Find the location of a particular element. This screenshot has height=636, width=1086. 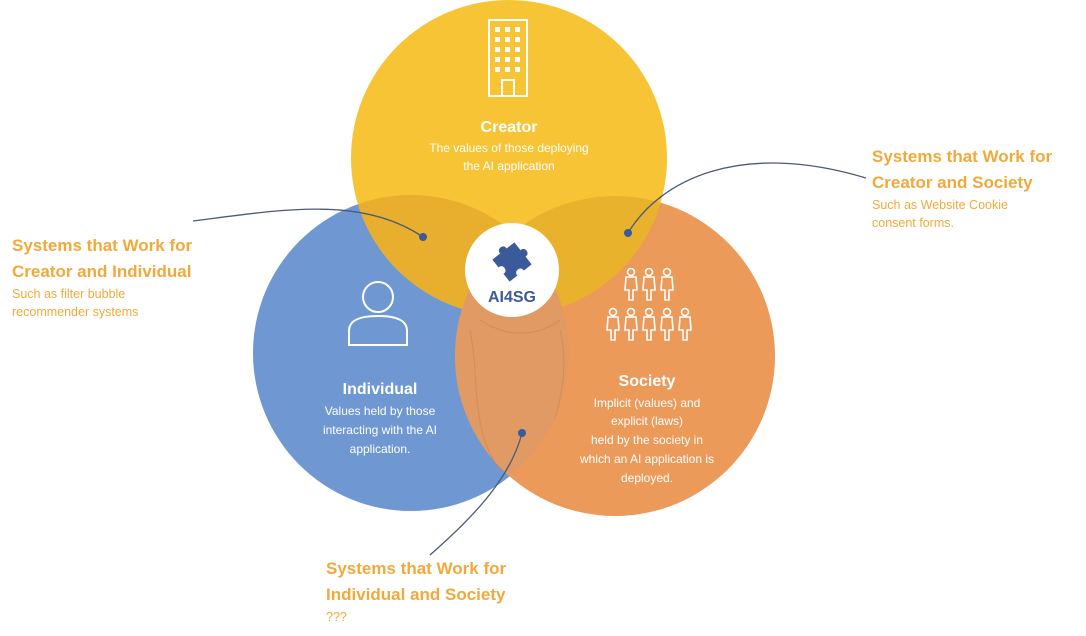

individual-desc-line1: Values held by those is located at coordinates (380, 411).